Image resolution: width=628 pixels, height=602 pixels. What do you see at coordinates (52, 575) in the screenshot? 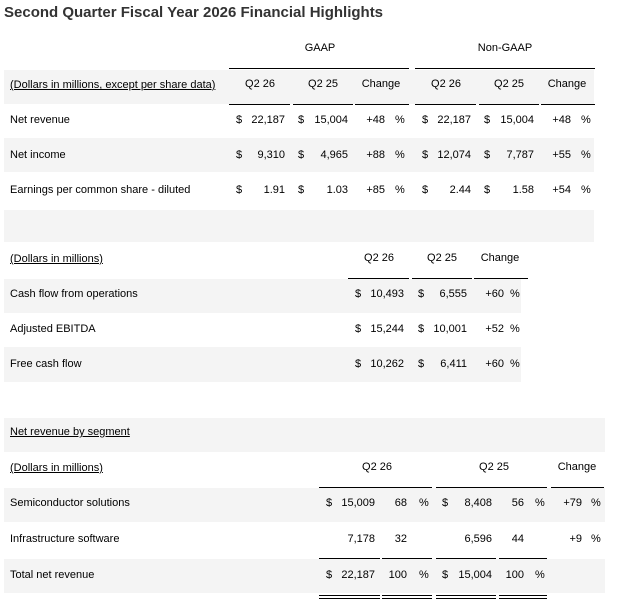
I see `row-label: Total net revenue` at bounding box center [52, 575].